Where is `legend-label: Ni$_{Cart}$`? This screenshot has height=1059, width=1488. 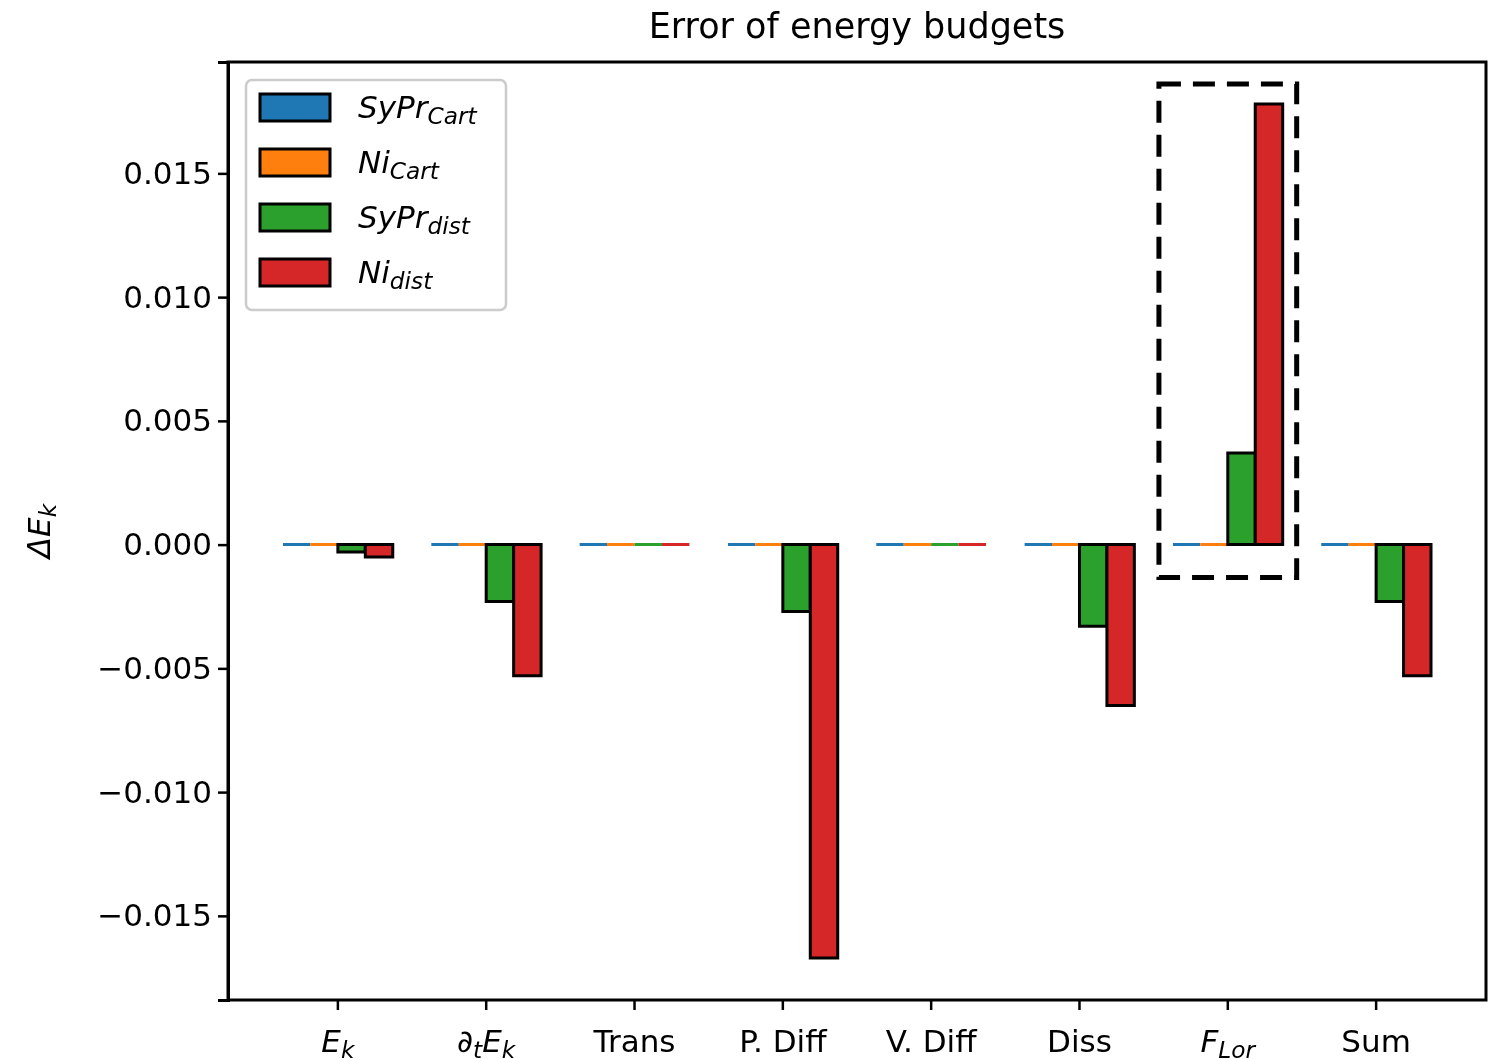
legend-label: Ni$_{Cart}$ is located at coordinates (399, 164).